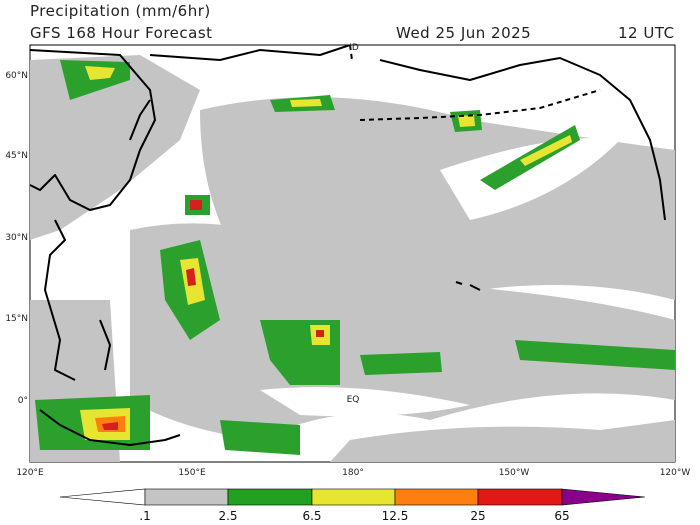  I want to click on colorbar-label: .1, so click(144, 516).